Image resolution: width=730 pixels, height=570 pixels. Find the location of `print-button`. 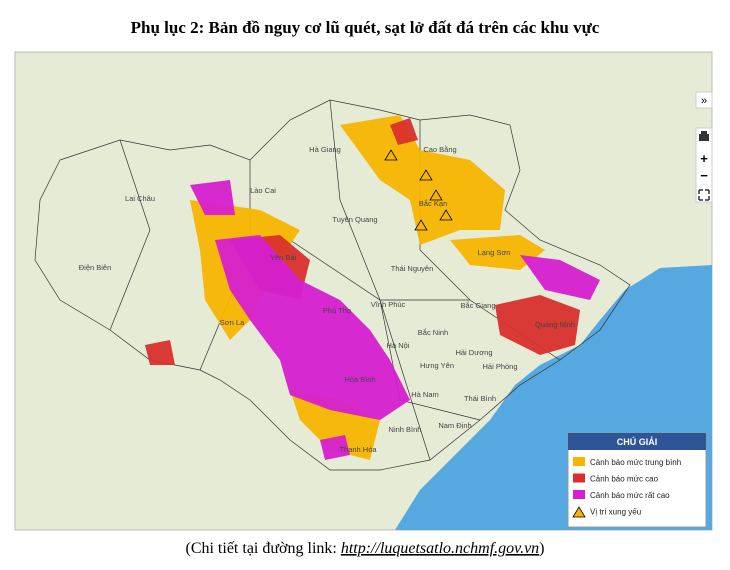

print-button is located at coordinates (704, 136).